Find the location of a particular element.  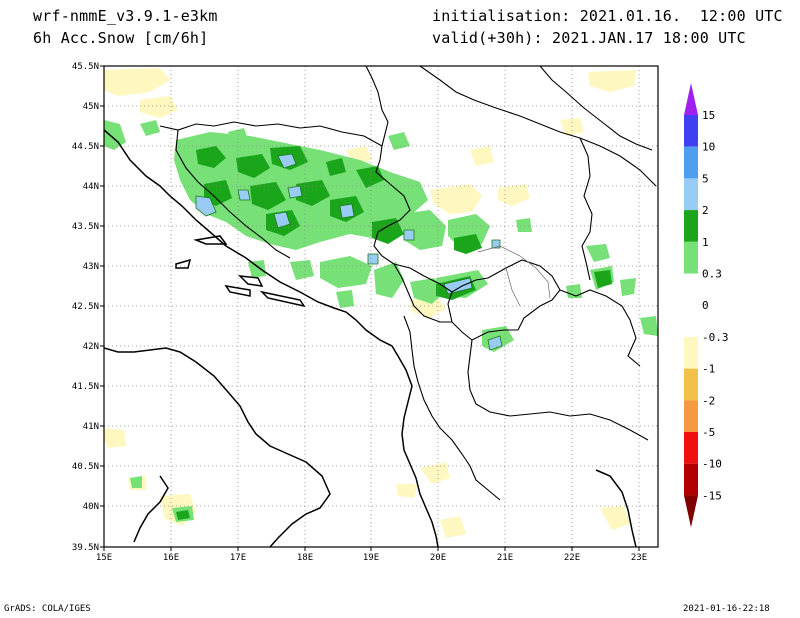

colorbar-label: 0 is located at coordinates (705, 305).